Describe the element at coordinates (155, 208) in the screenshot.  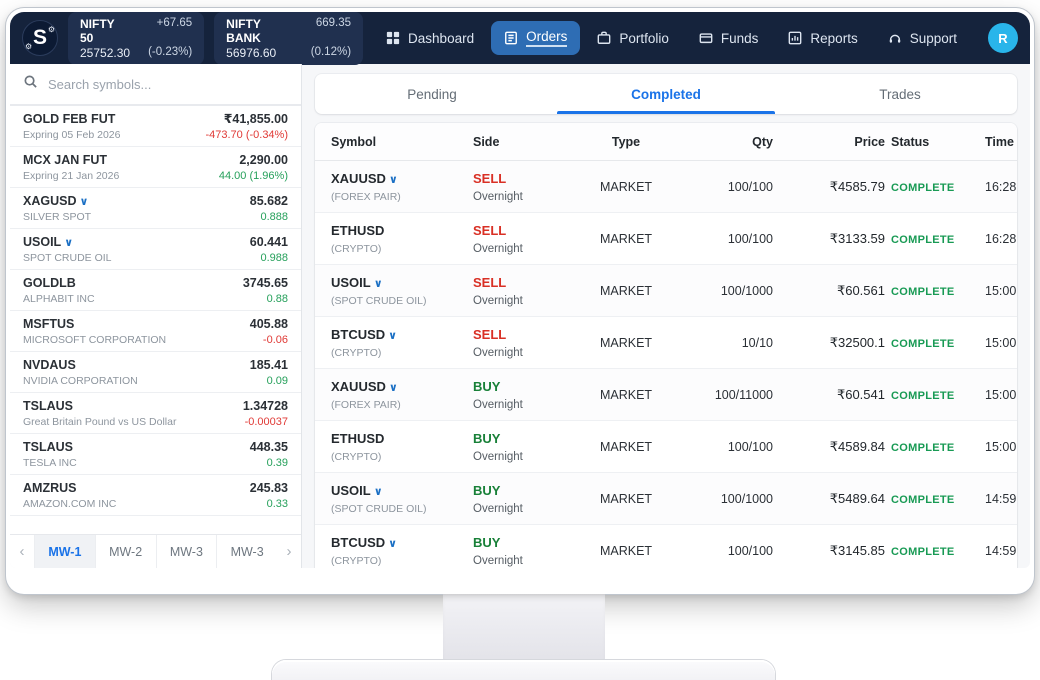
I see `watchlist-item-xagusd: XAGUSD ∨ SILVER SPOT 85.682 0.888` at that location.